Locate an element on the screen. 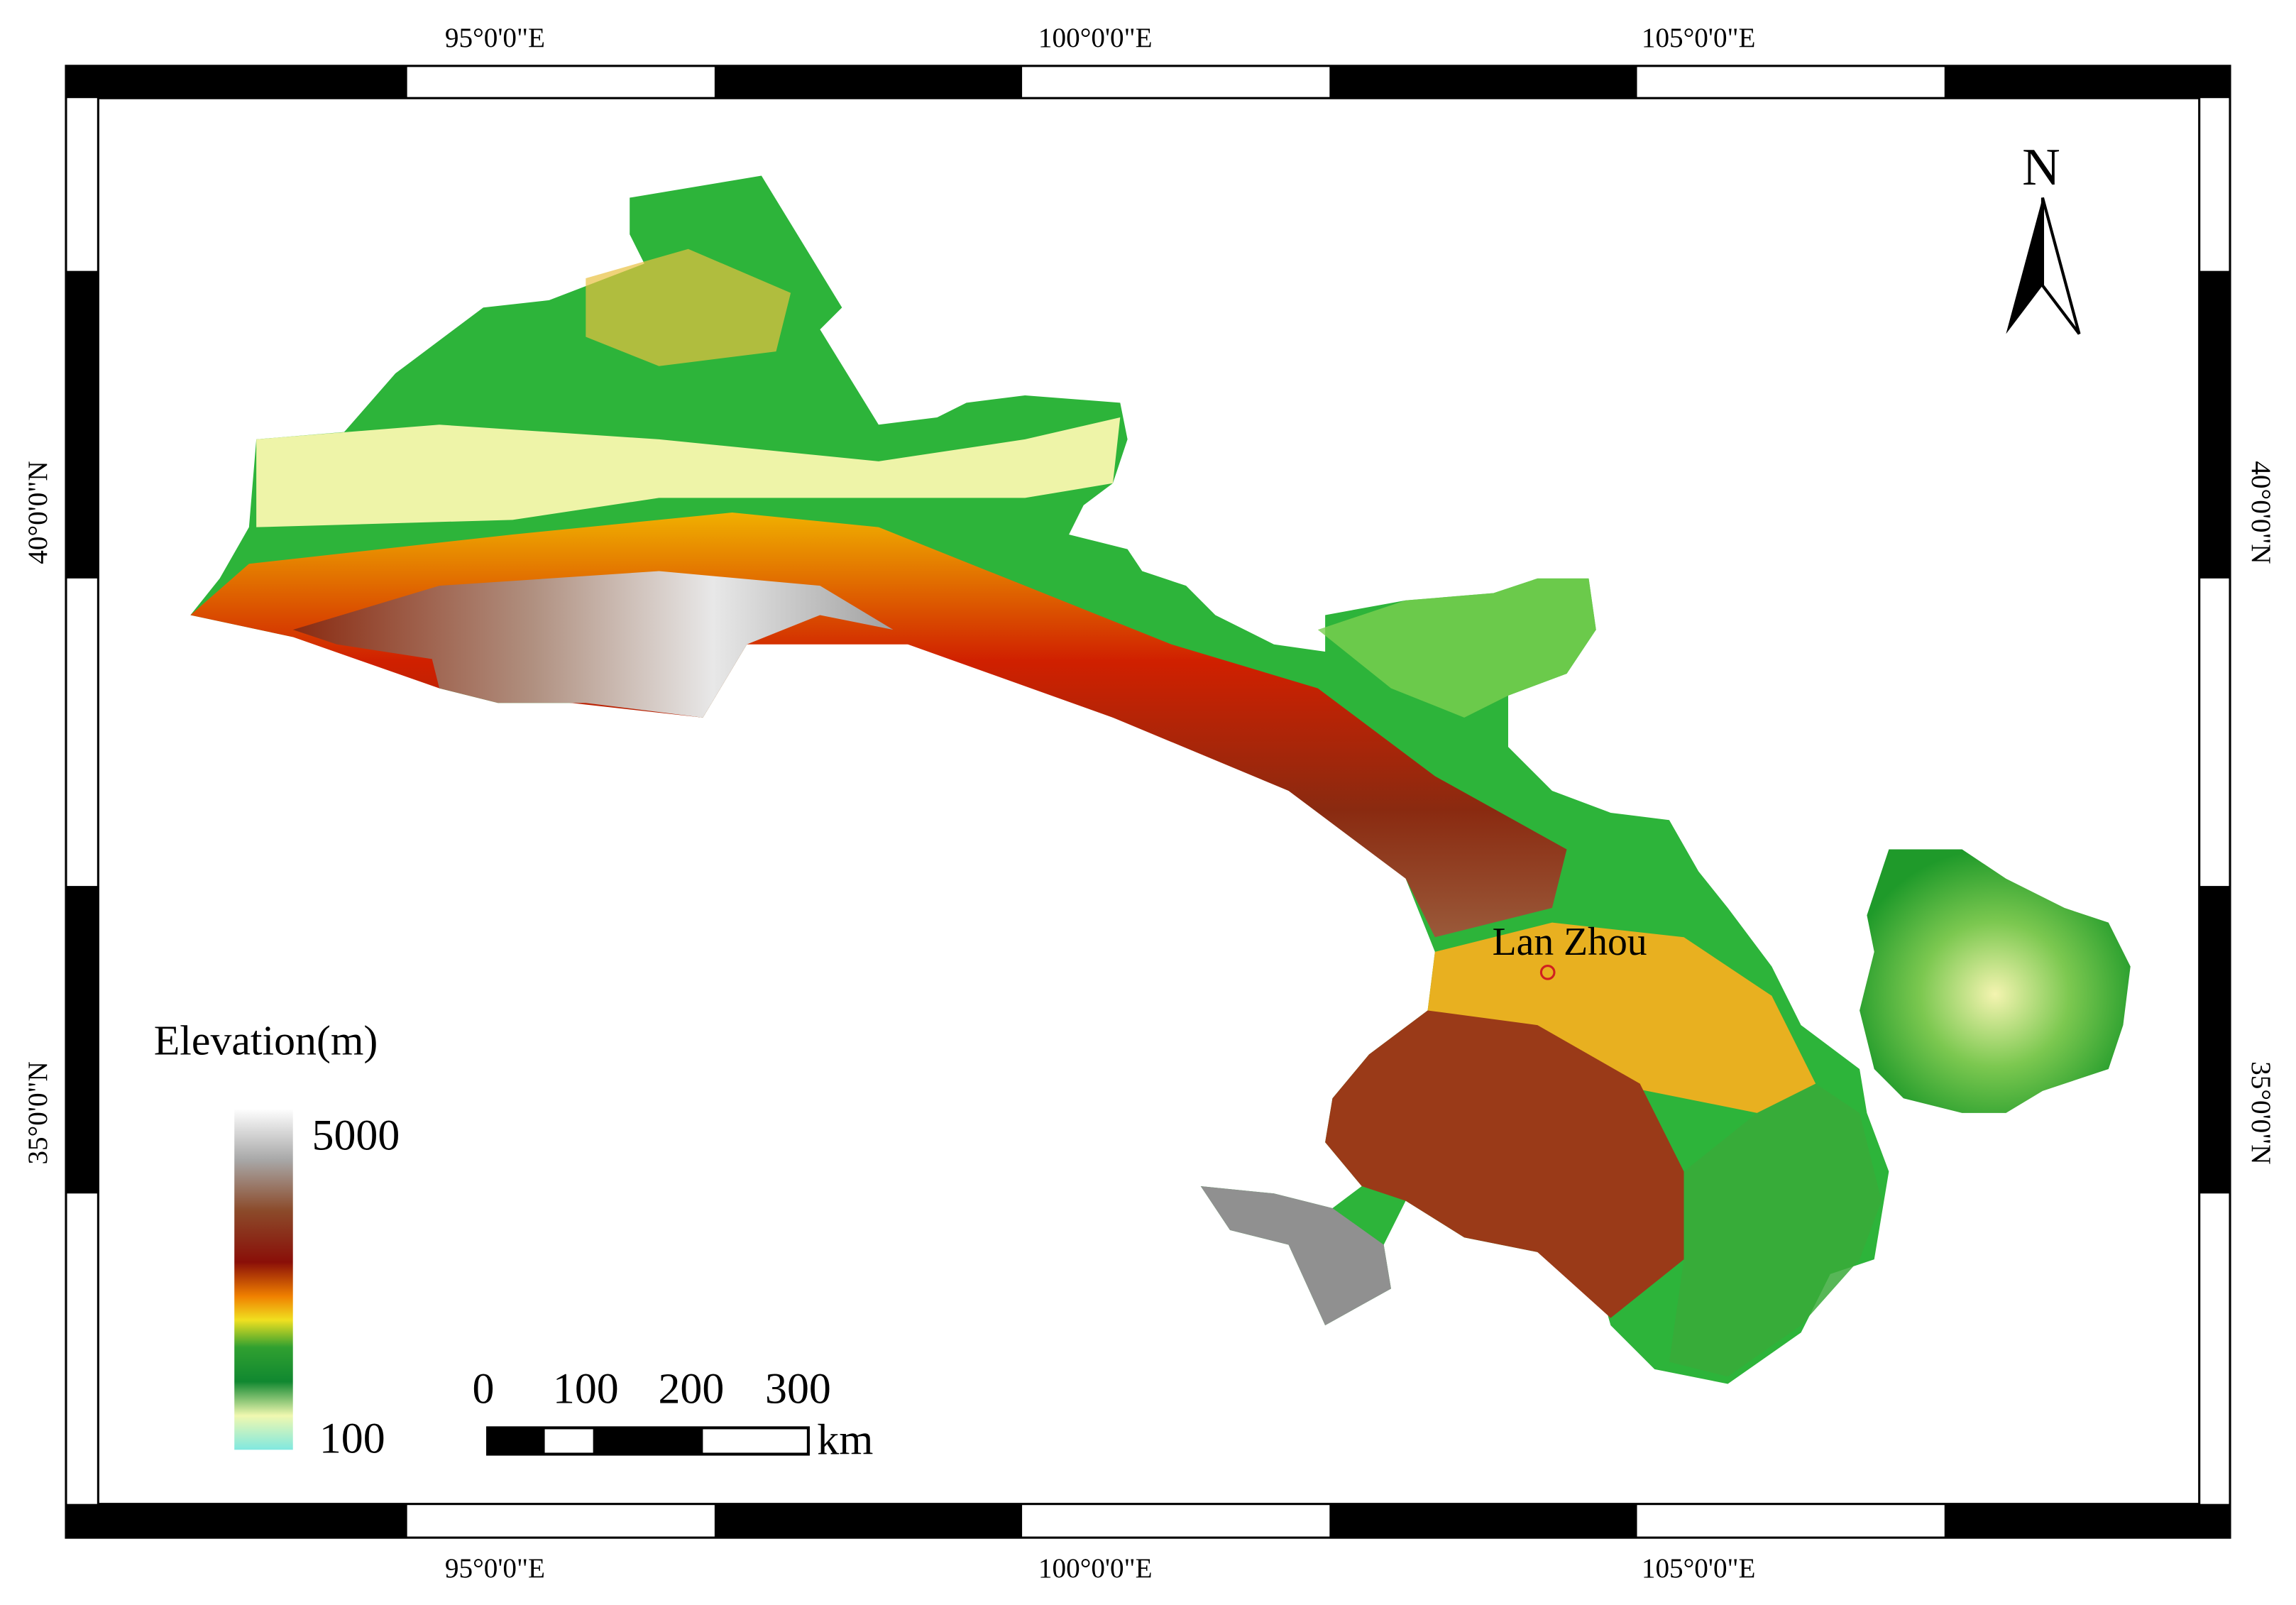  legend: Elevation(m) 5000 100 is located at coordinates (277, 1239).